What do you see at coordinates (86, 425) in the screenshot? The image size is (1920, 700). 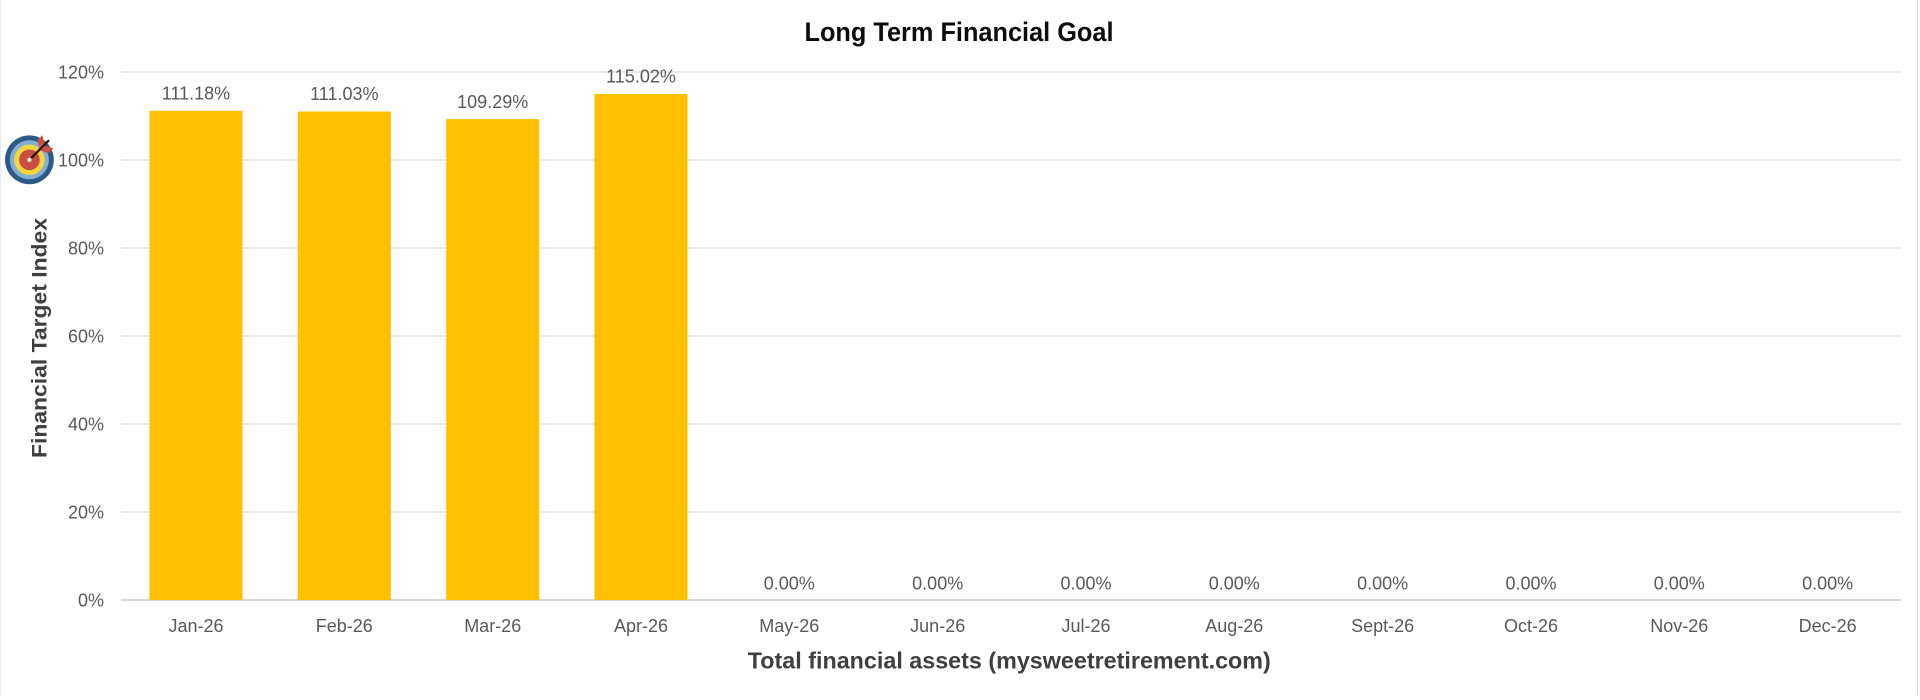 I see `svg-text: 40%` at bounding box center [86, 425].